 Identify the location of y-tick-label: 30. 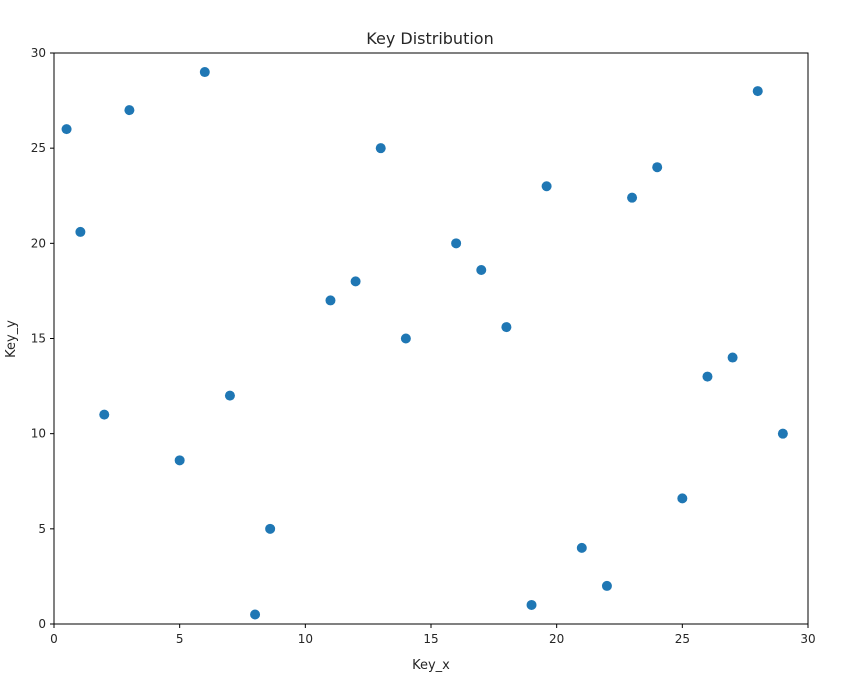
(38, 53).